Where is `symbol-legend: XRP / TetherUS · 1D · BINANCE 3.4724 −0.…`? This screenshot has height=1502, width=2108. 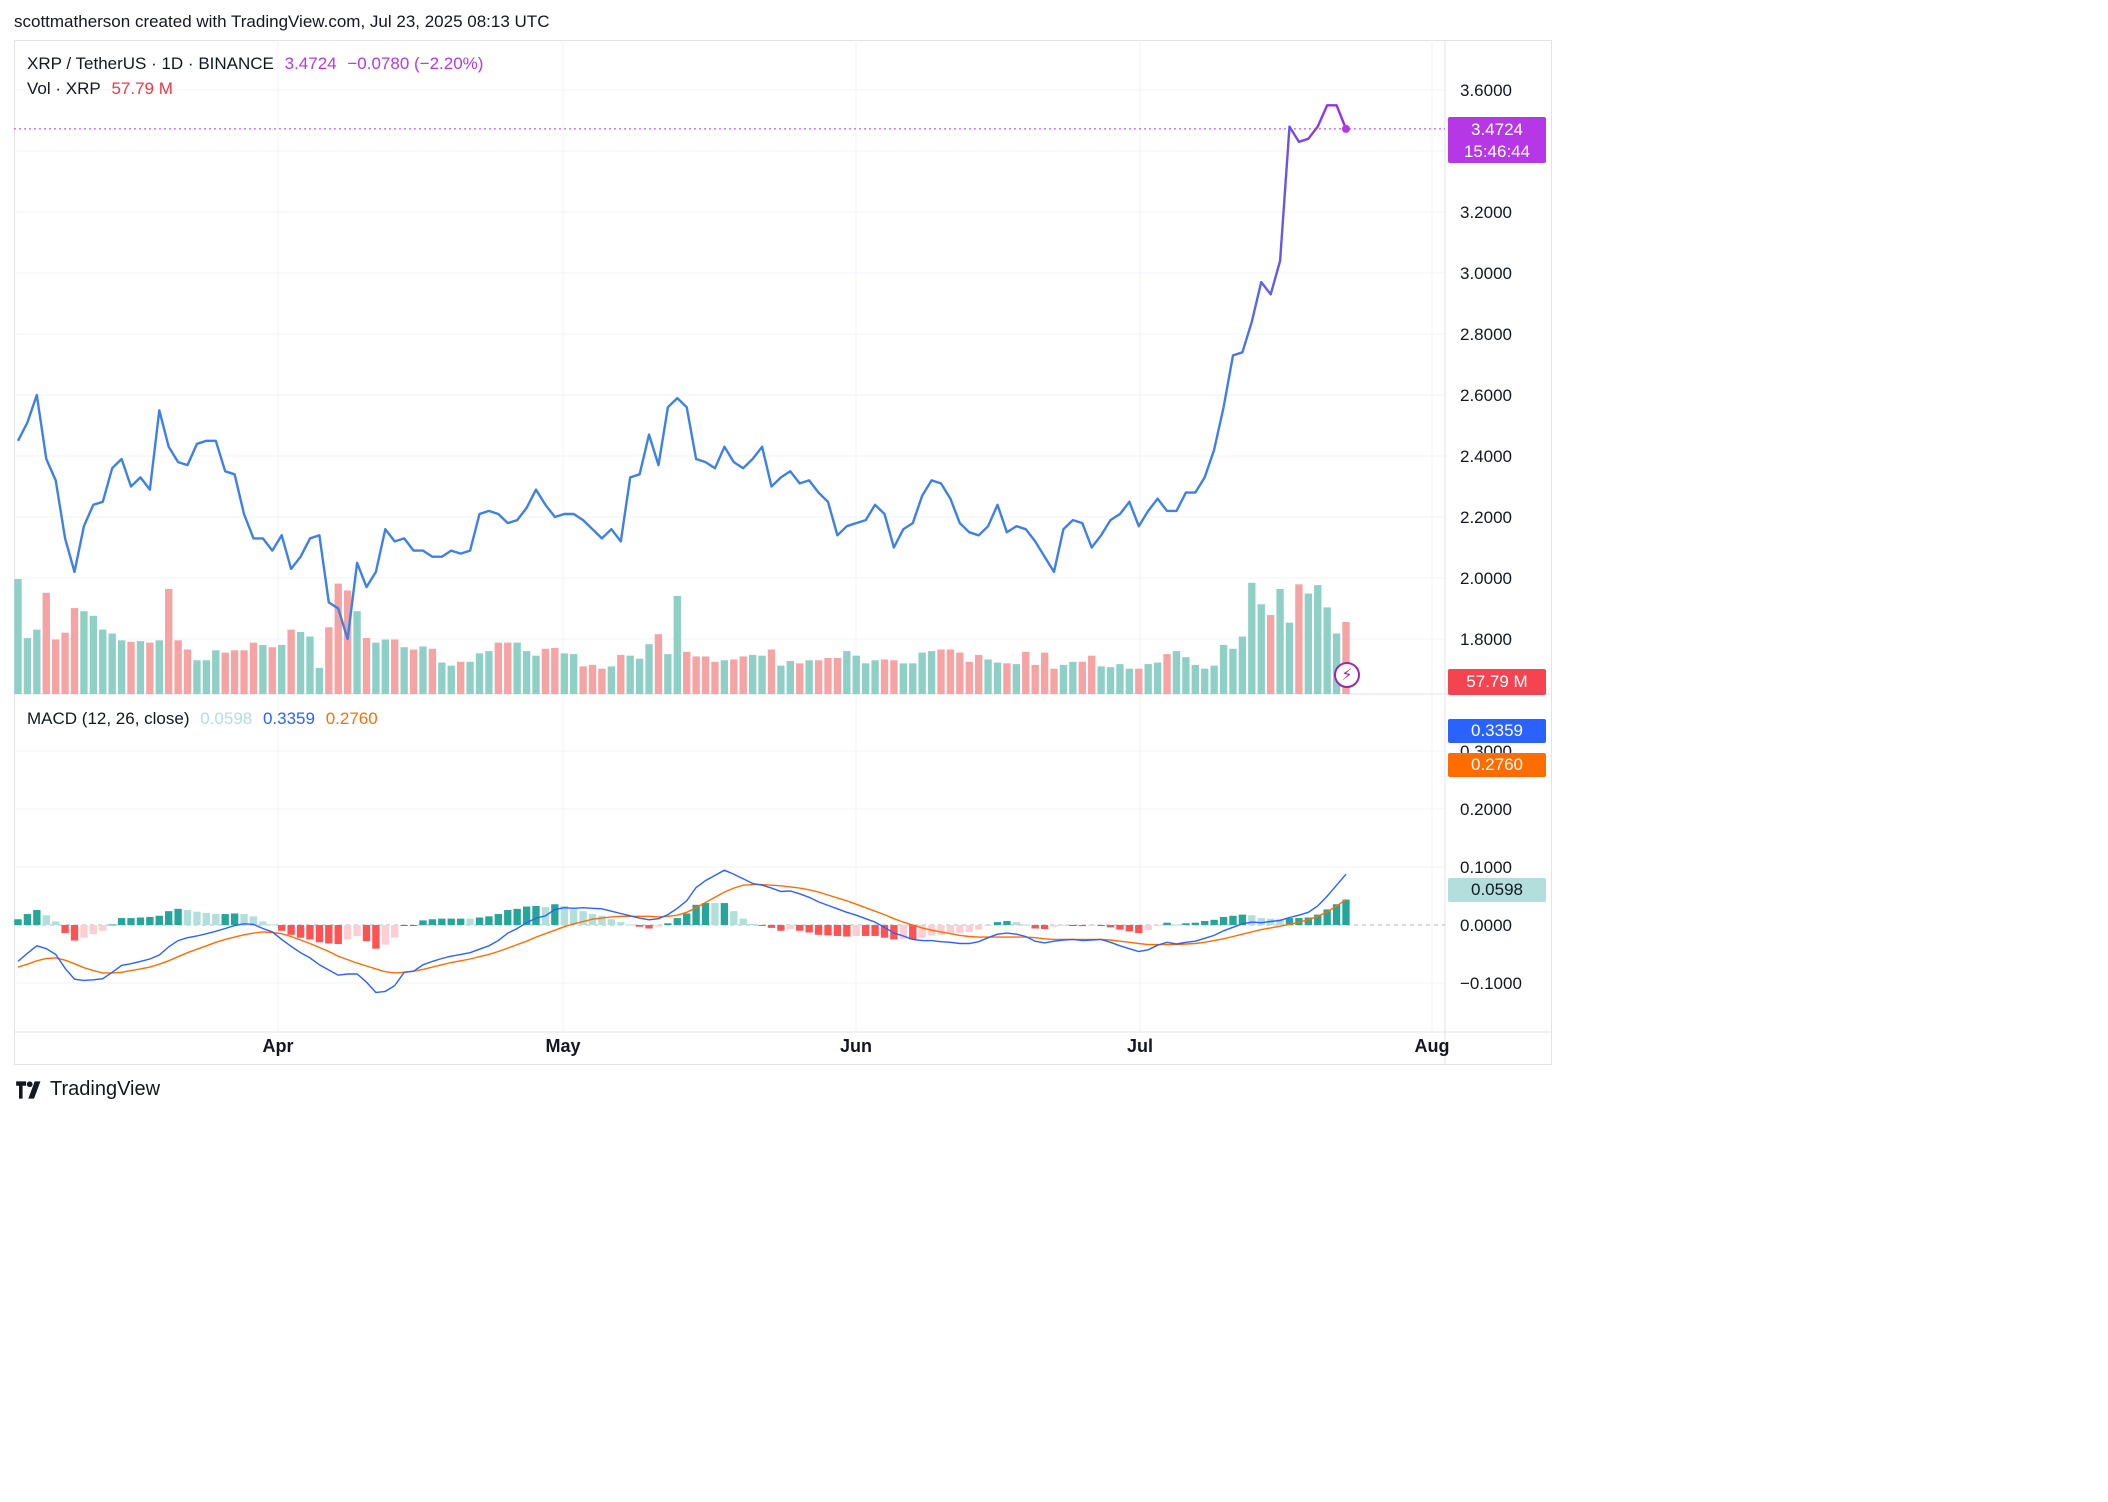 symbol-legend: XRP / TetherUS · 1D · BINANCE 3.4724 −0.… is located at coordinates (258, 64).